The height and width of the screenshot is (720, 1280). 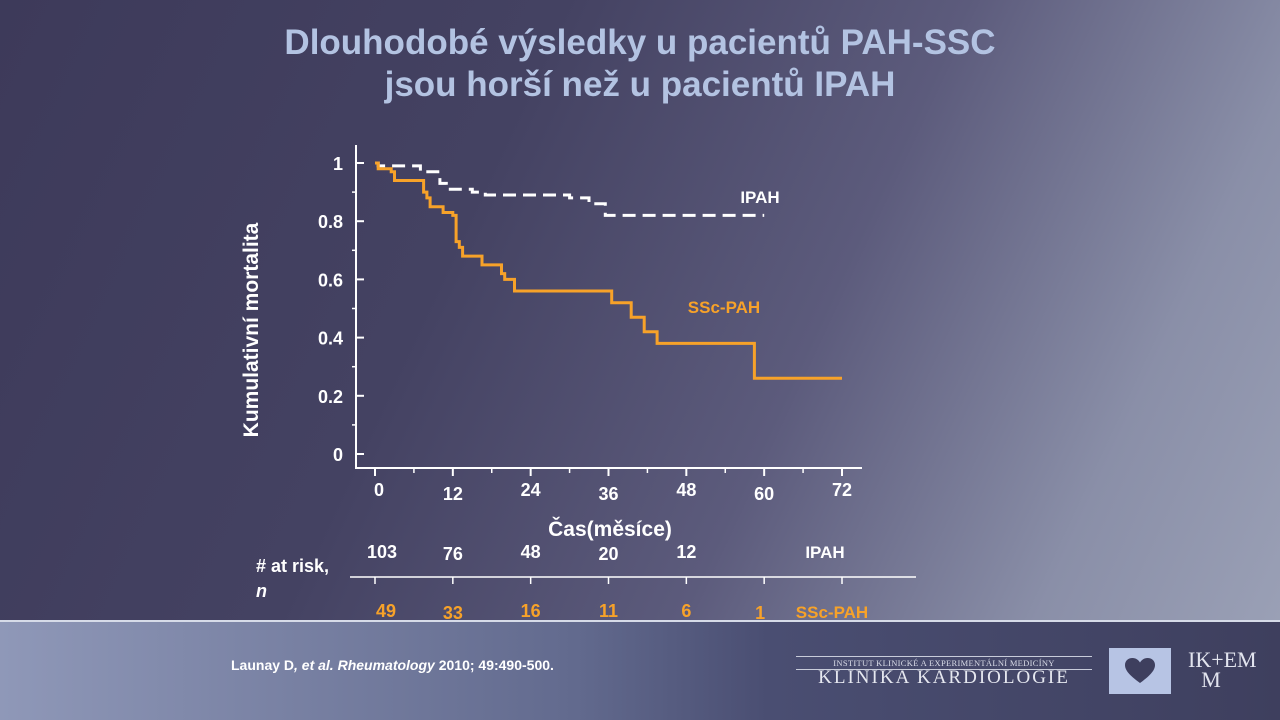 I want to click on at-risk-ssc-value: 16, so click(x=531, y=611).